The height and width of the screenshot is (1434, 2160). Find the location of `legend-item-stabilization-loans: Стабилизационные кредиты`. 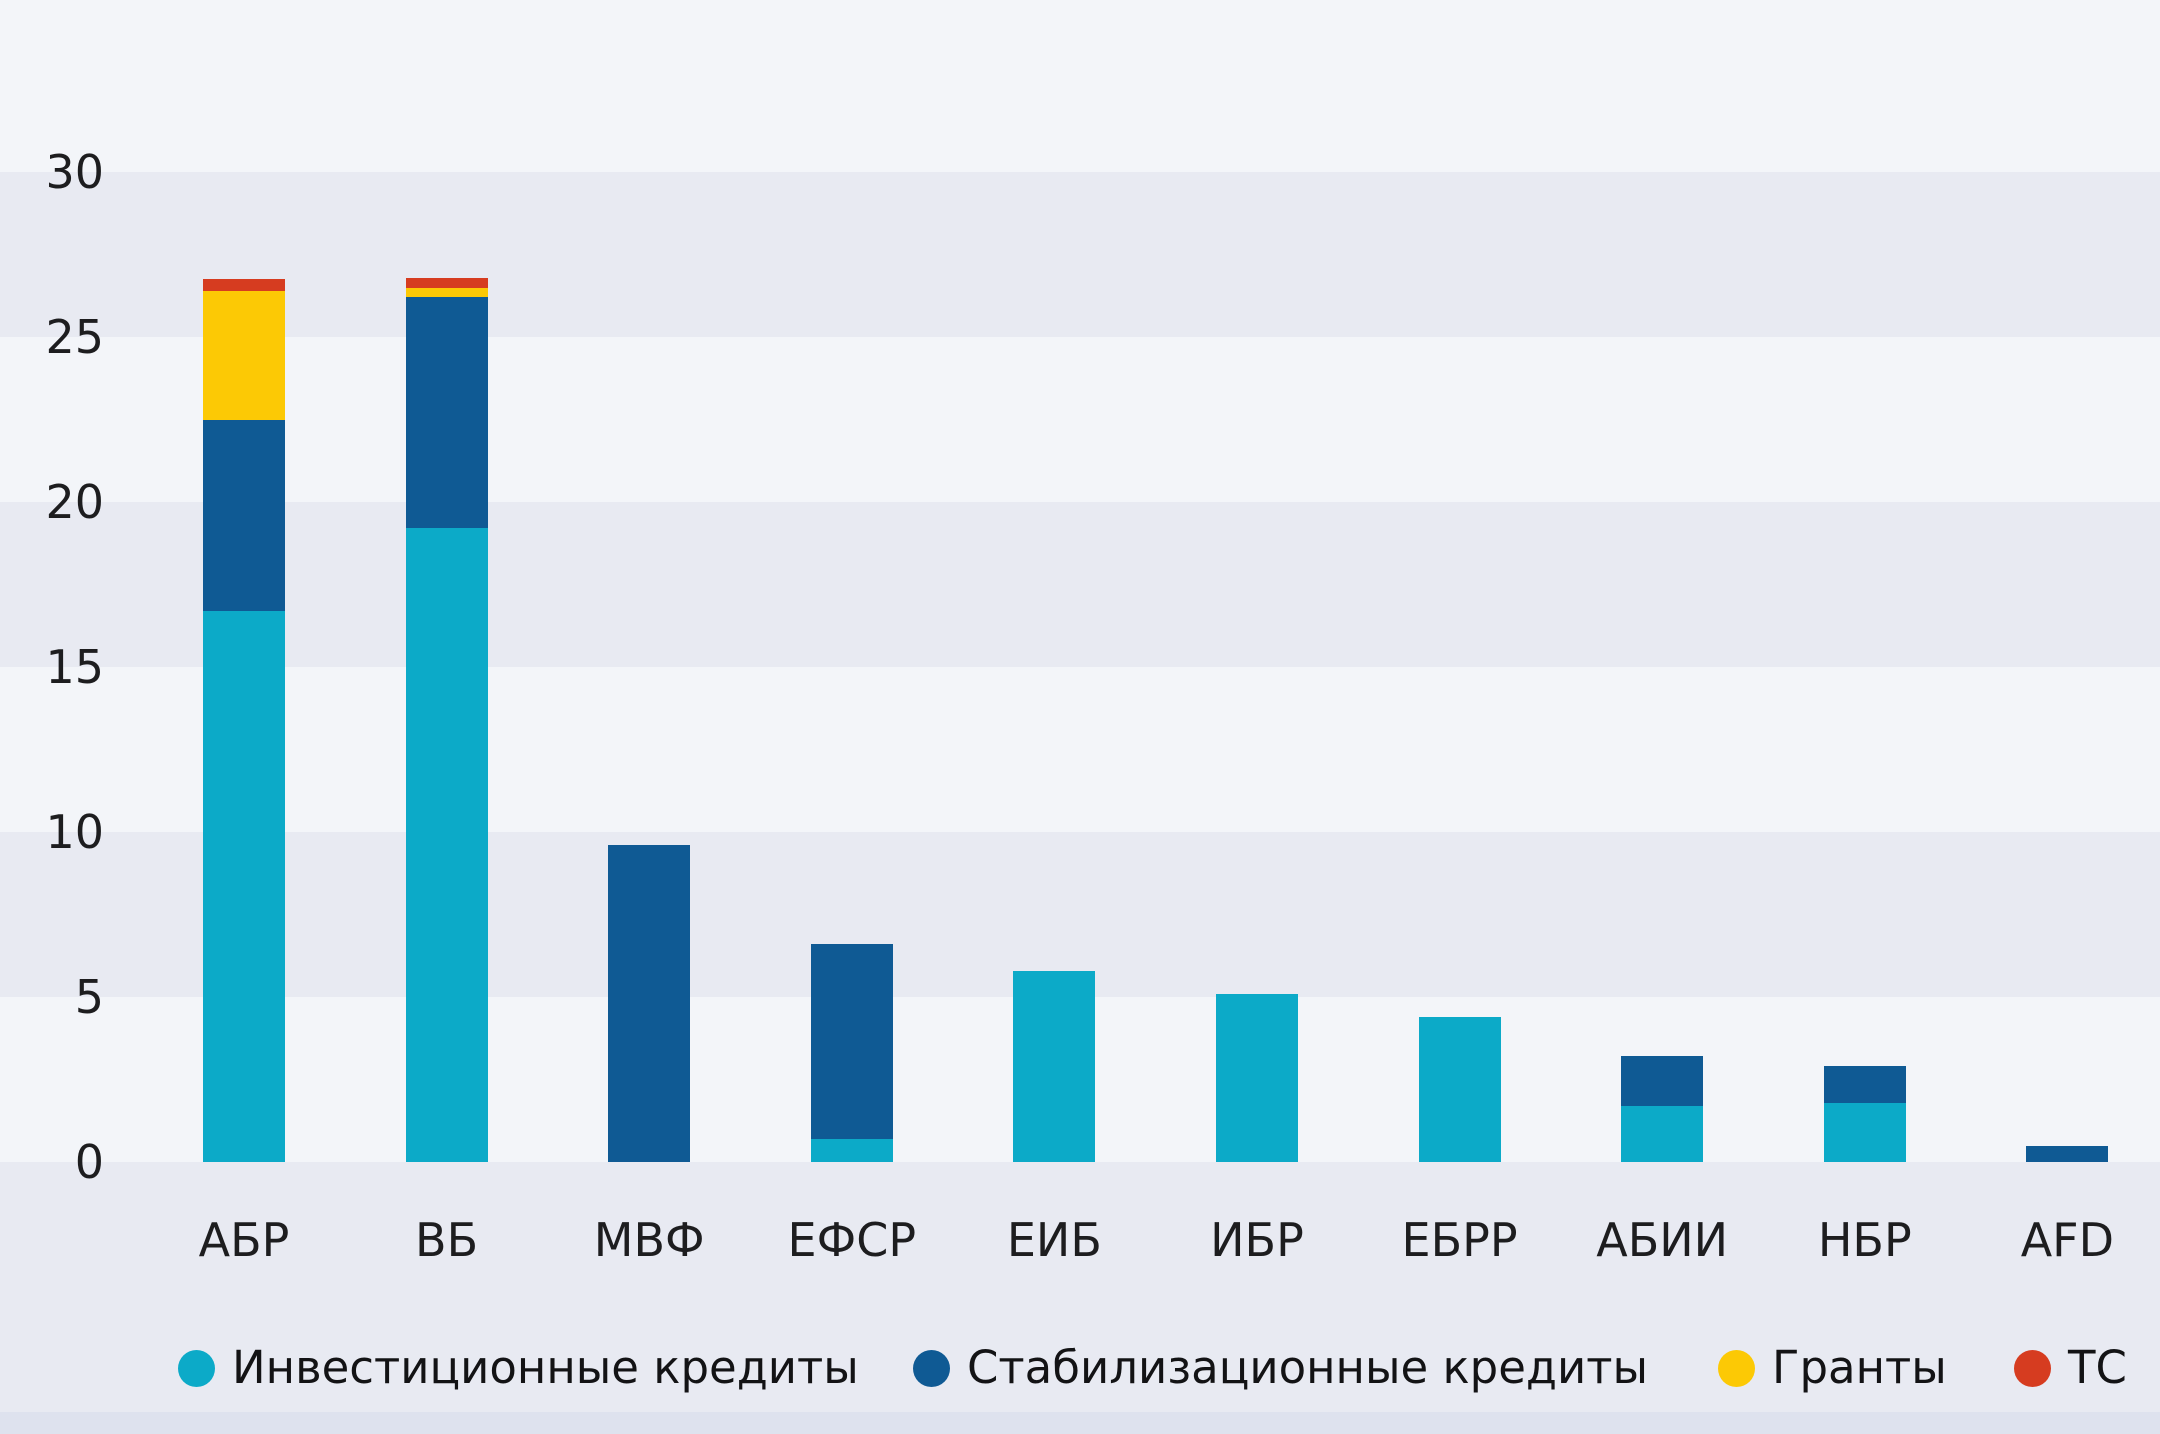

legend-item-stabilization-loans: Стабилизационные кредиты is located at coordinates (1280, 1368).